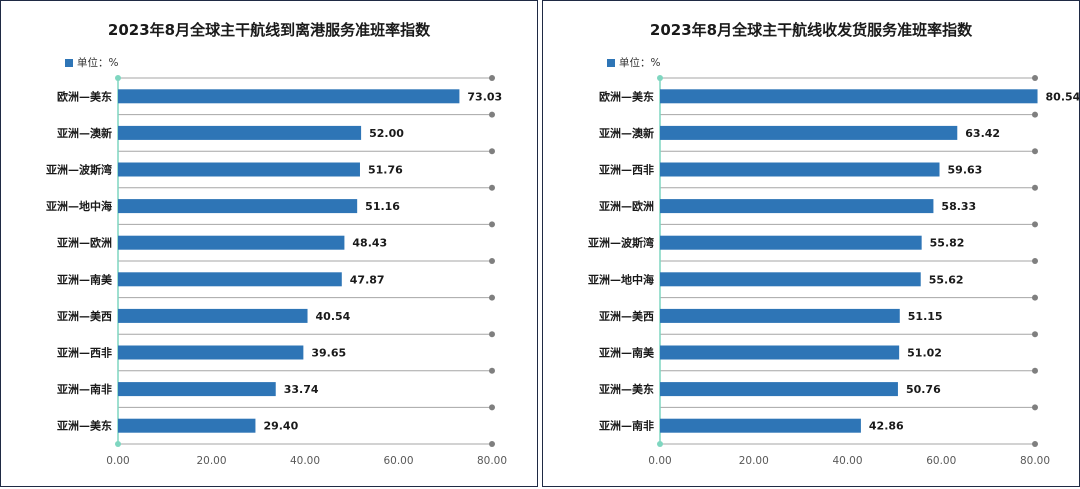 The height and width of the screenshot is (489, 1080). What do you see at coordinates (811, 30) in the screenshot?
I see `chart-title: 2023年8月全球主干航线收发货服务准班率指数` at bounding box center [811, 30].